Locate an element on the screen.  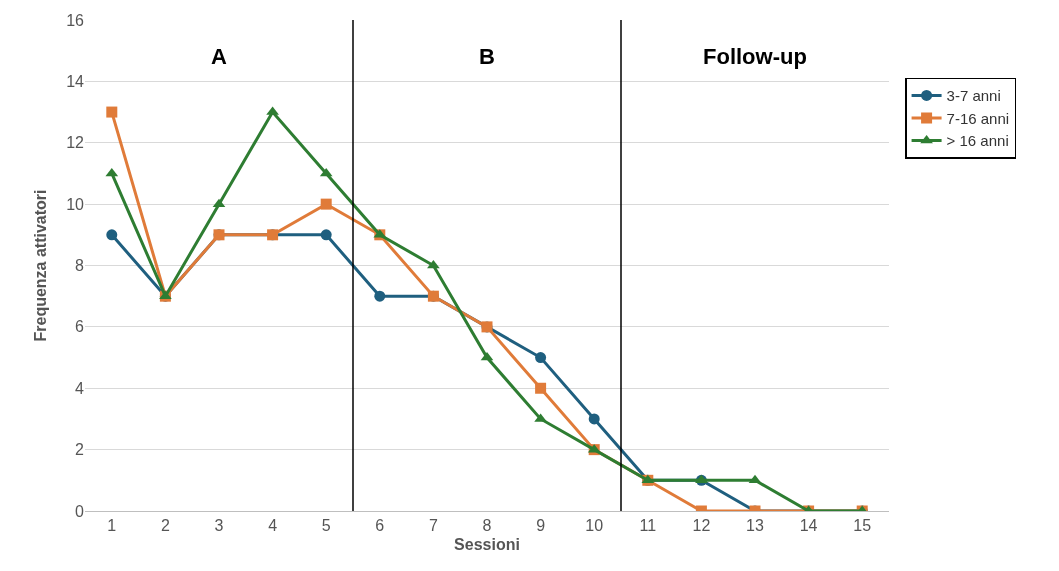
x-tick-label: 15 is located at coordinates (862, 526).